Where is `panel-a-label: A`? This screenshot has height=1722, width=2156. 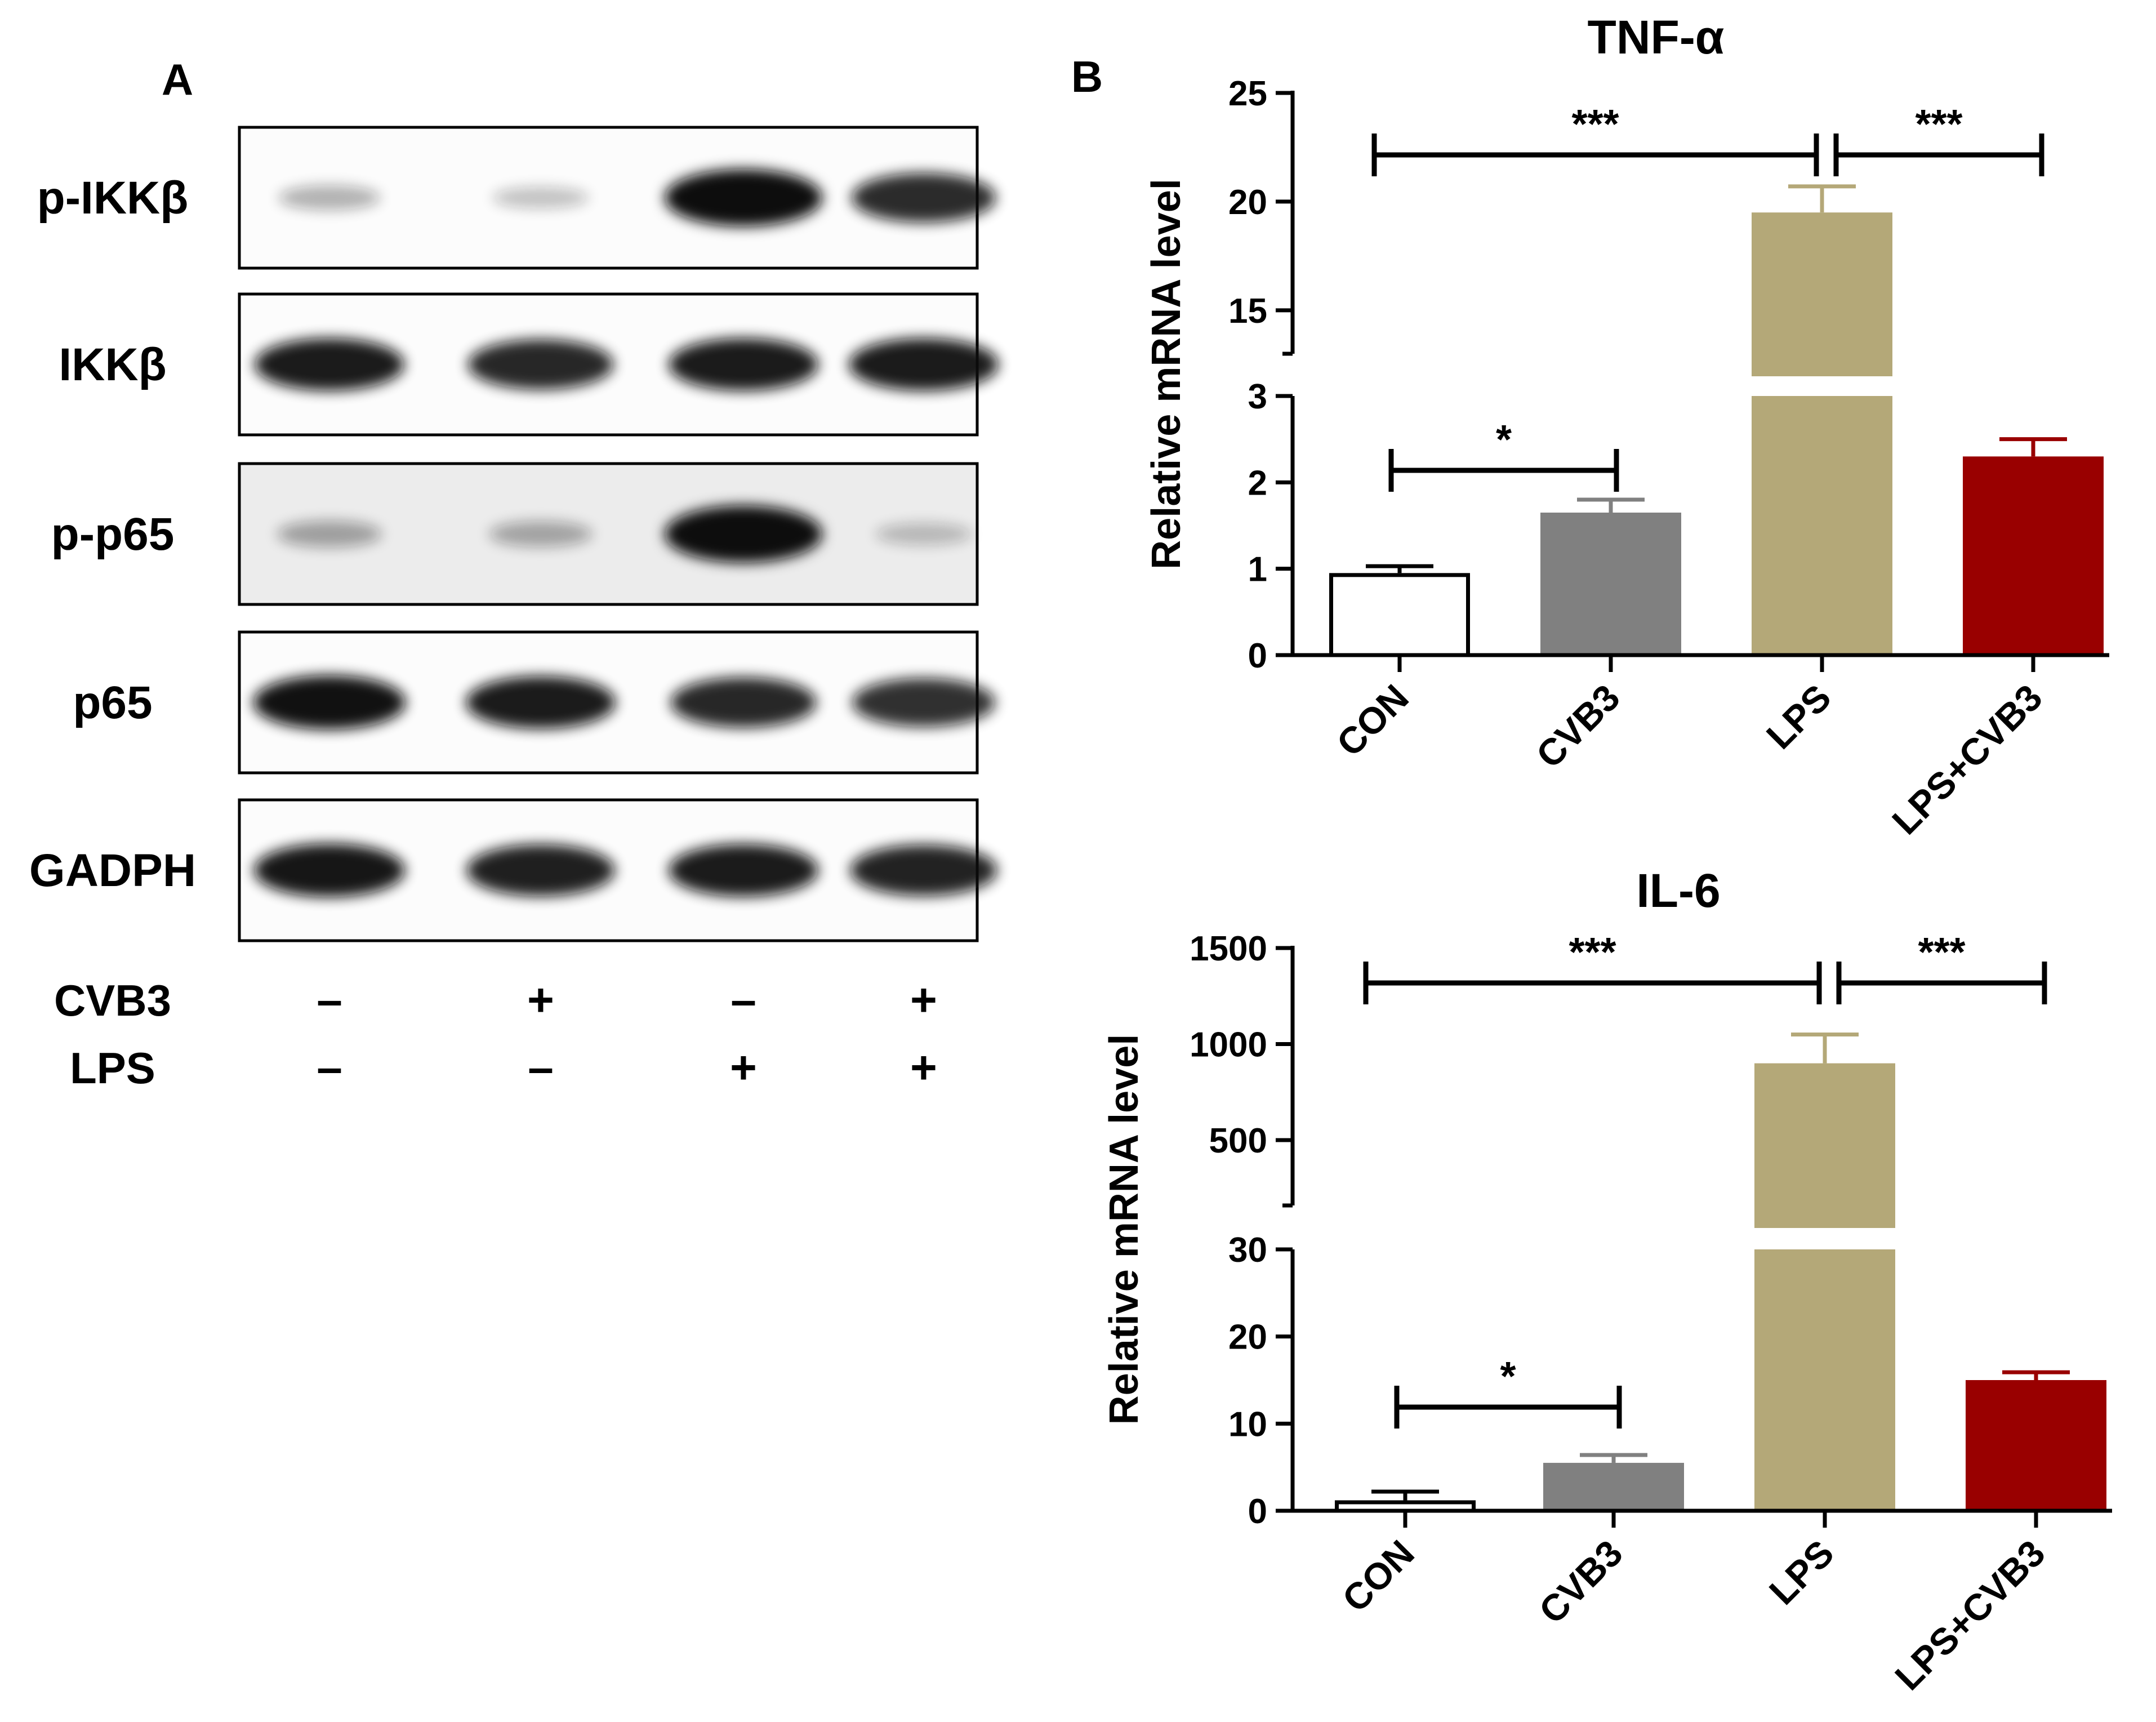 panel-a-label: A is located at coordinates (177, 79).